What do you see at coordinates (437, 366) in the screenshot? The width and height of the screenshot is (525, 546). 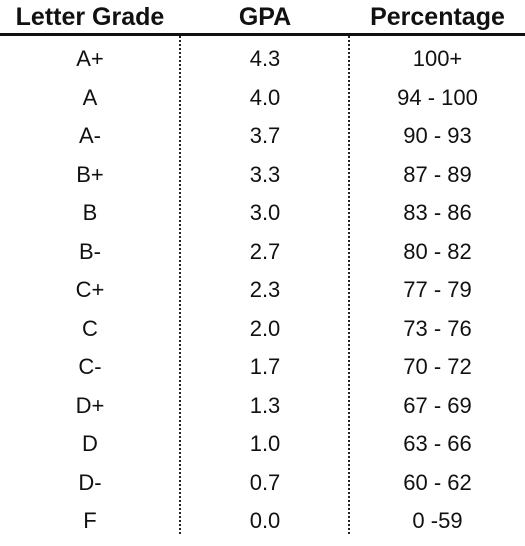 I see `percentage-cell: 70 - 72` at bounding box center [437, 366].